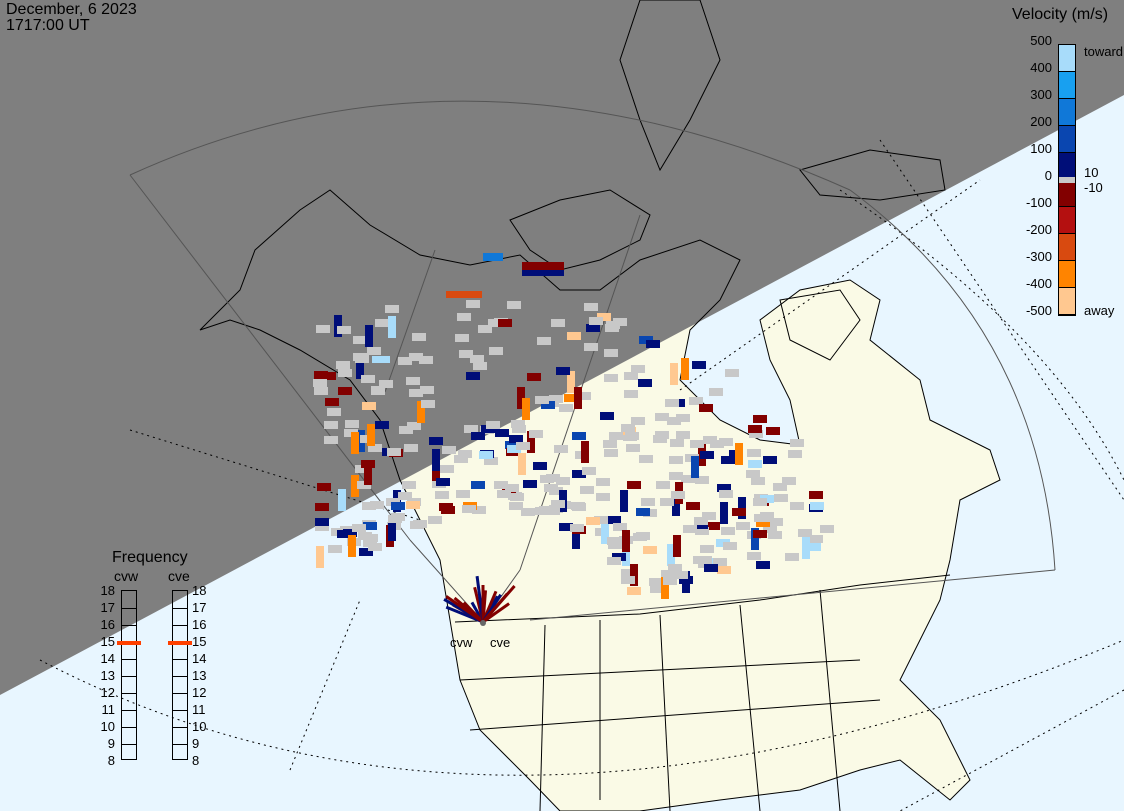 The image size is (1124, 811). What do you see at coordinates (1099, 310) in the screenshot?
I see `away-label: away` at bounding box center [1099, 310].